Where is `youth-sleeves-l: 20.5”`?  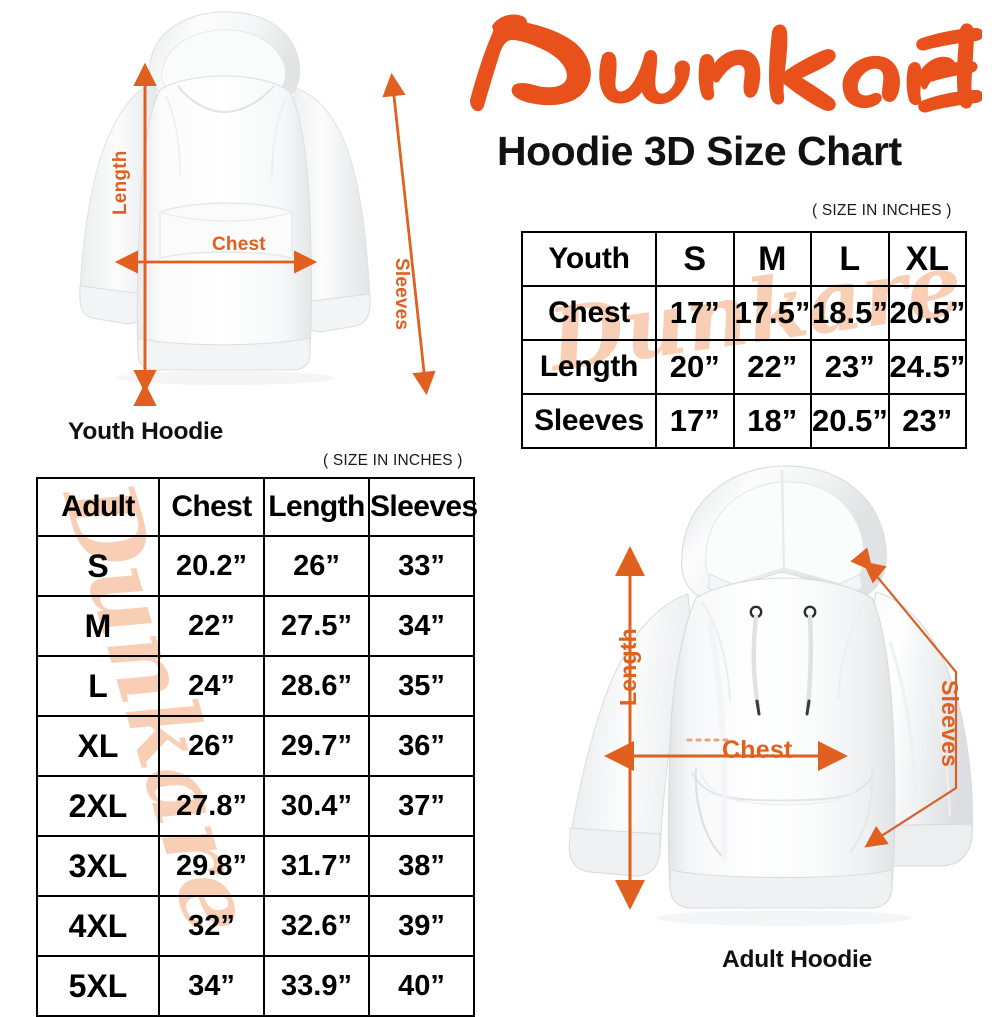 youth-sleeves-l: 20.5” is located at coordinates (850, 421).